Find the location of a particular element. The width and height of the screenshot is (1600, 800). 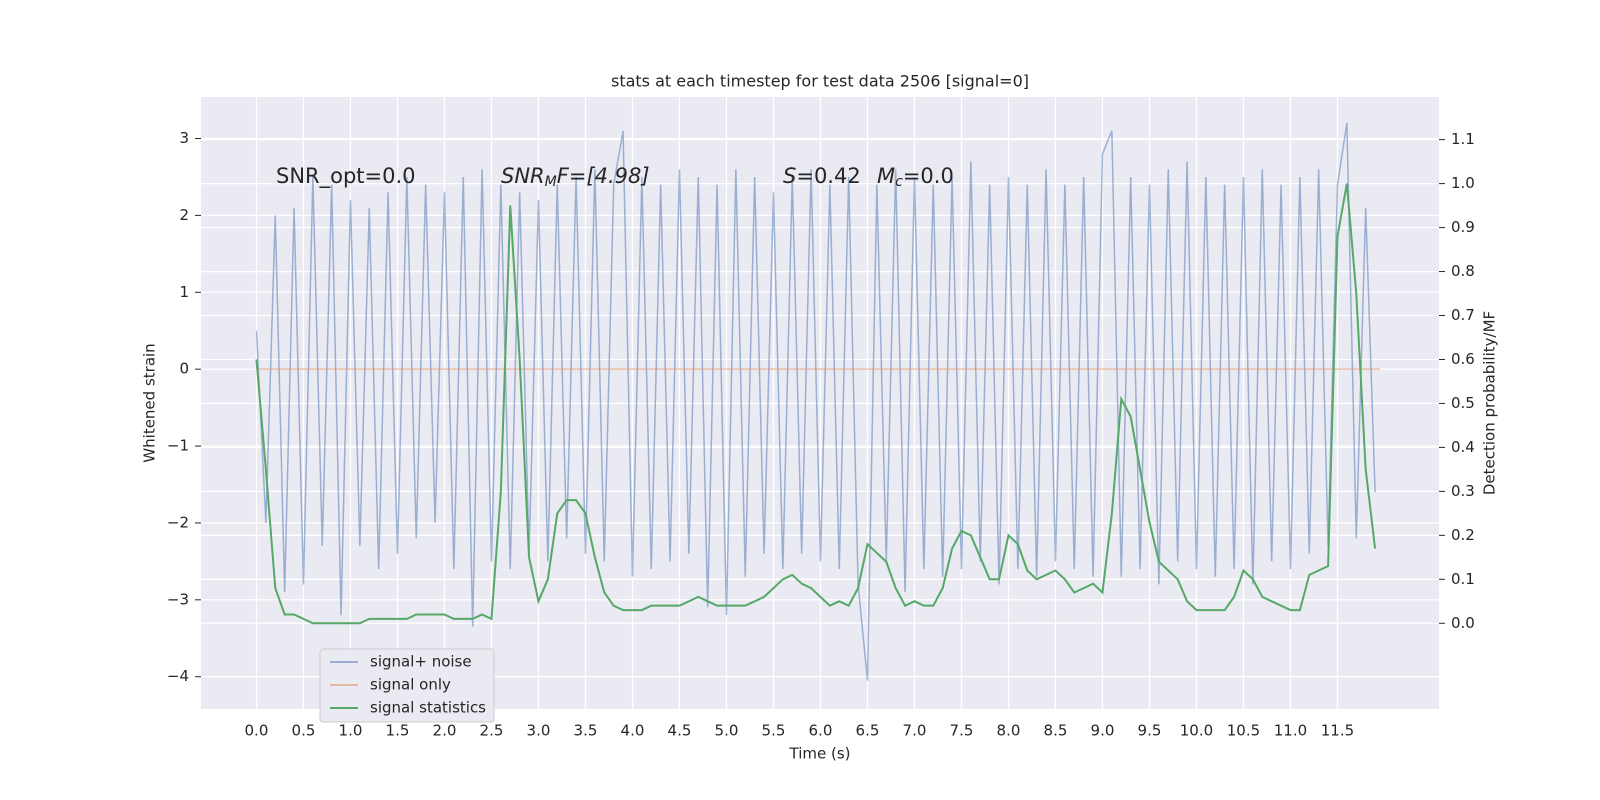

x-tick-label: 1.5 is located at coordinates (398, 731).